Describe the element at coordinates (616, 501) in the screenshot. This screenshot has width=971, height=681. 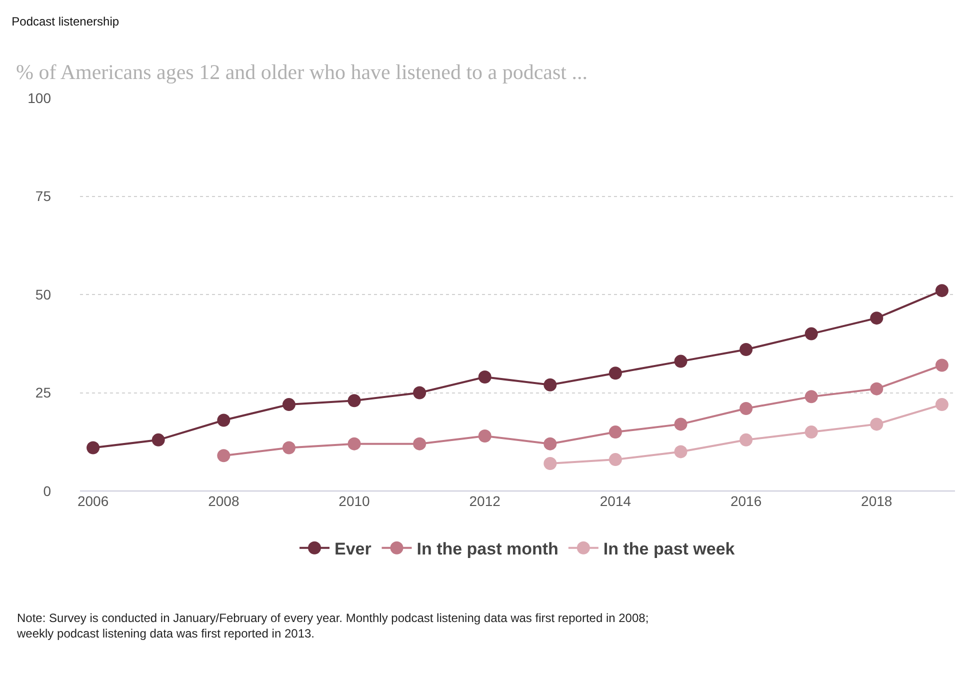
I see `x-tick-label: 2014` at that location.